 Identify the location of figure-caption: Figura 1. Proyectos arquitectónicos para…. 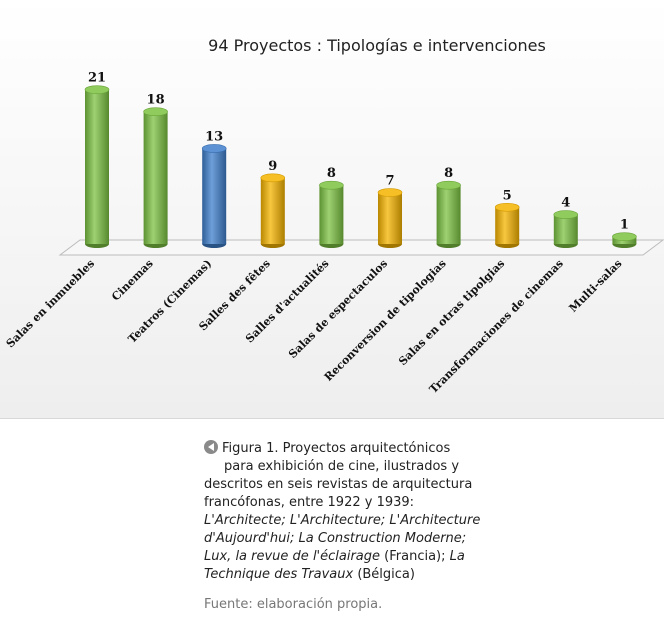
(354, 512).